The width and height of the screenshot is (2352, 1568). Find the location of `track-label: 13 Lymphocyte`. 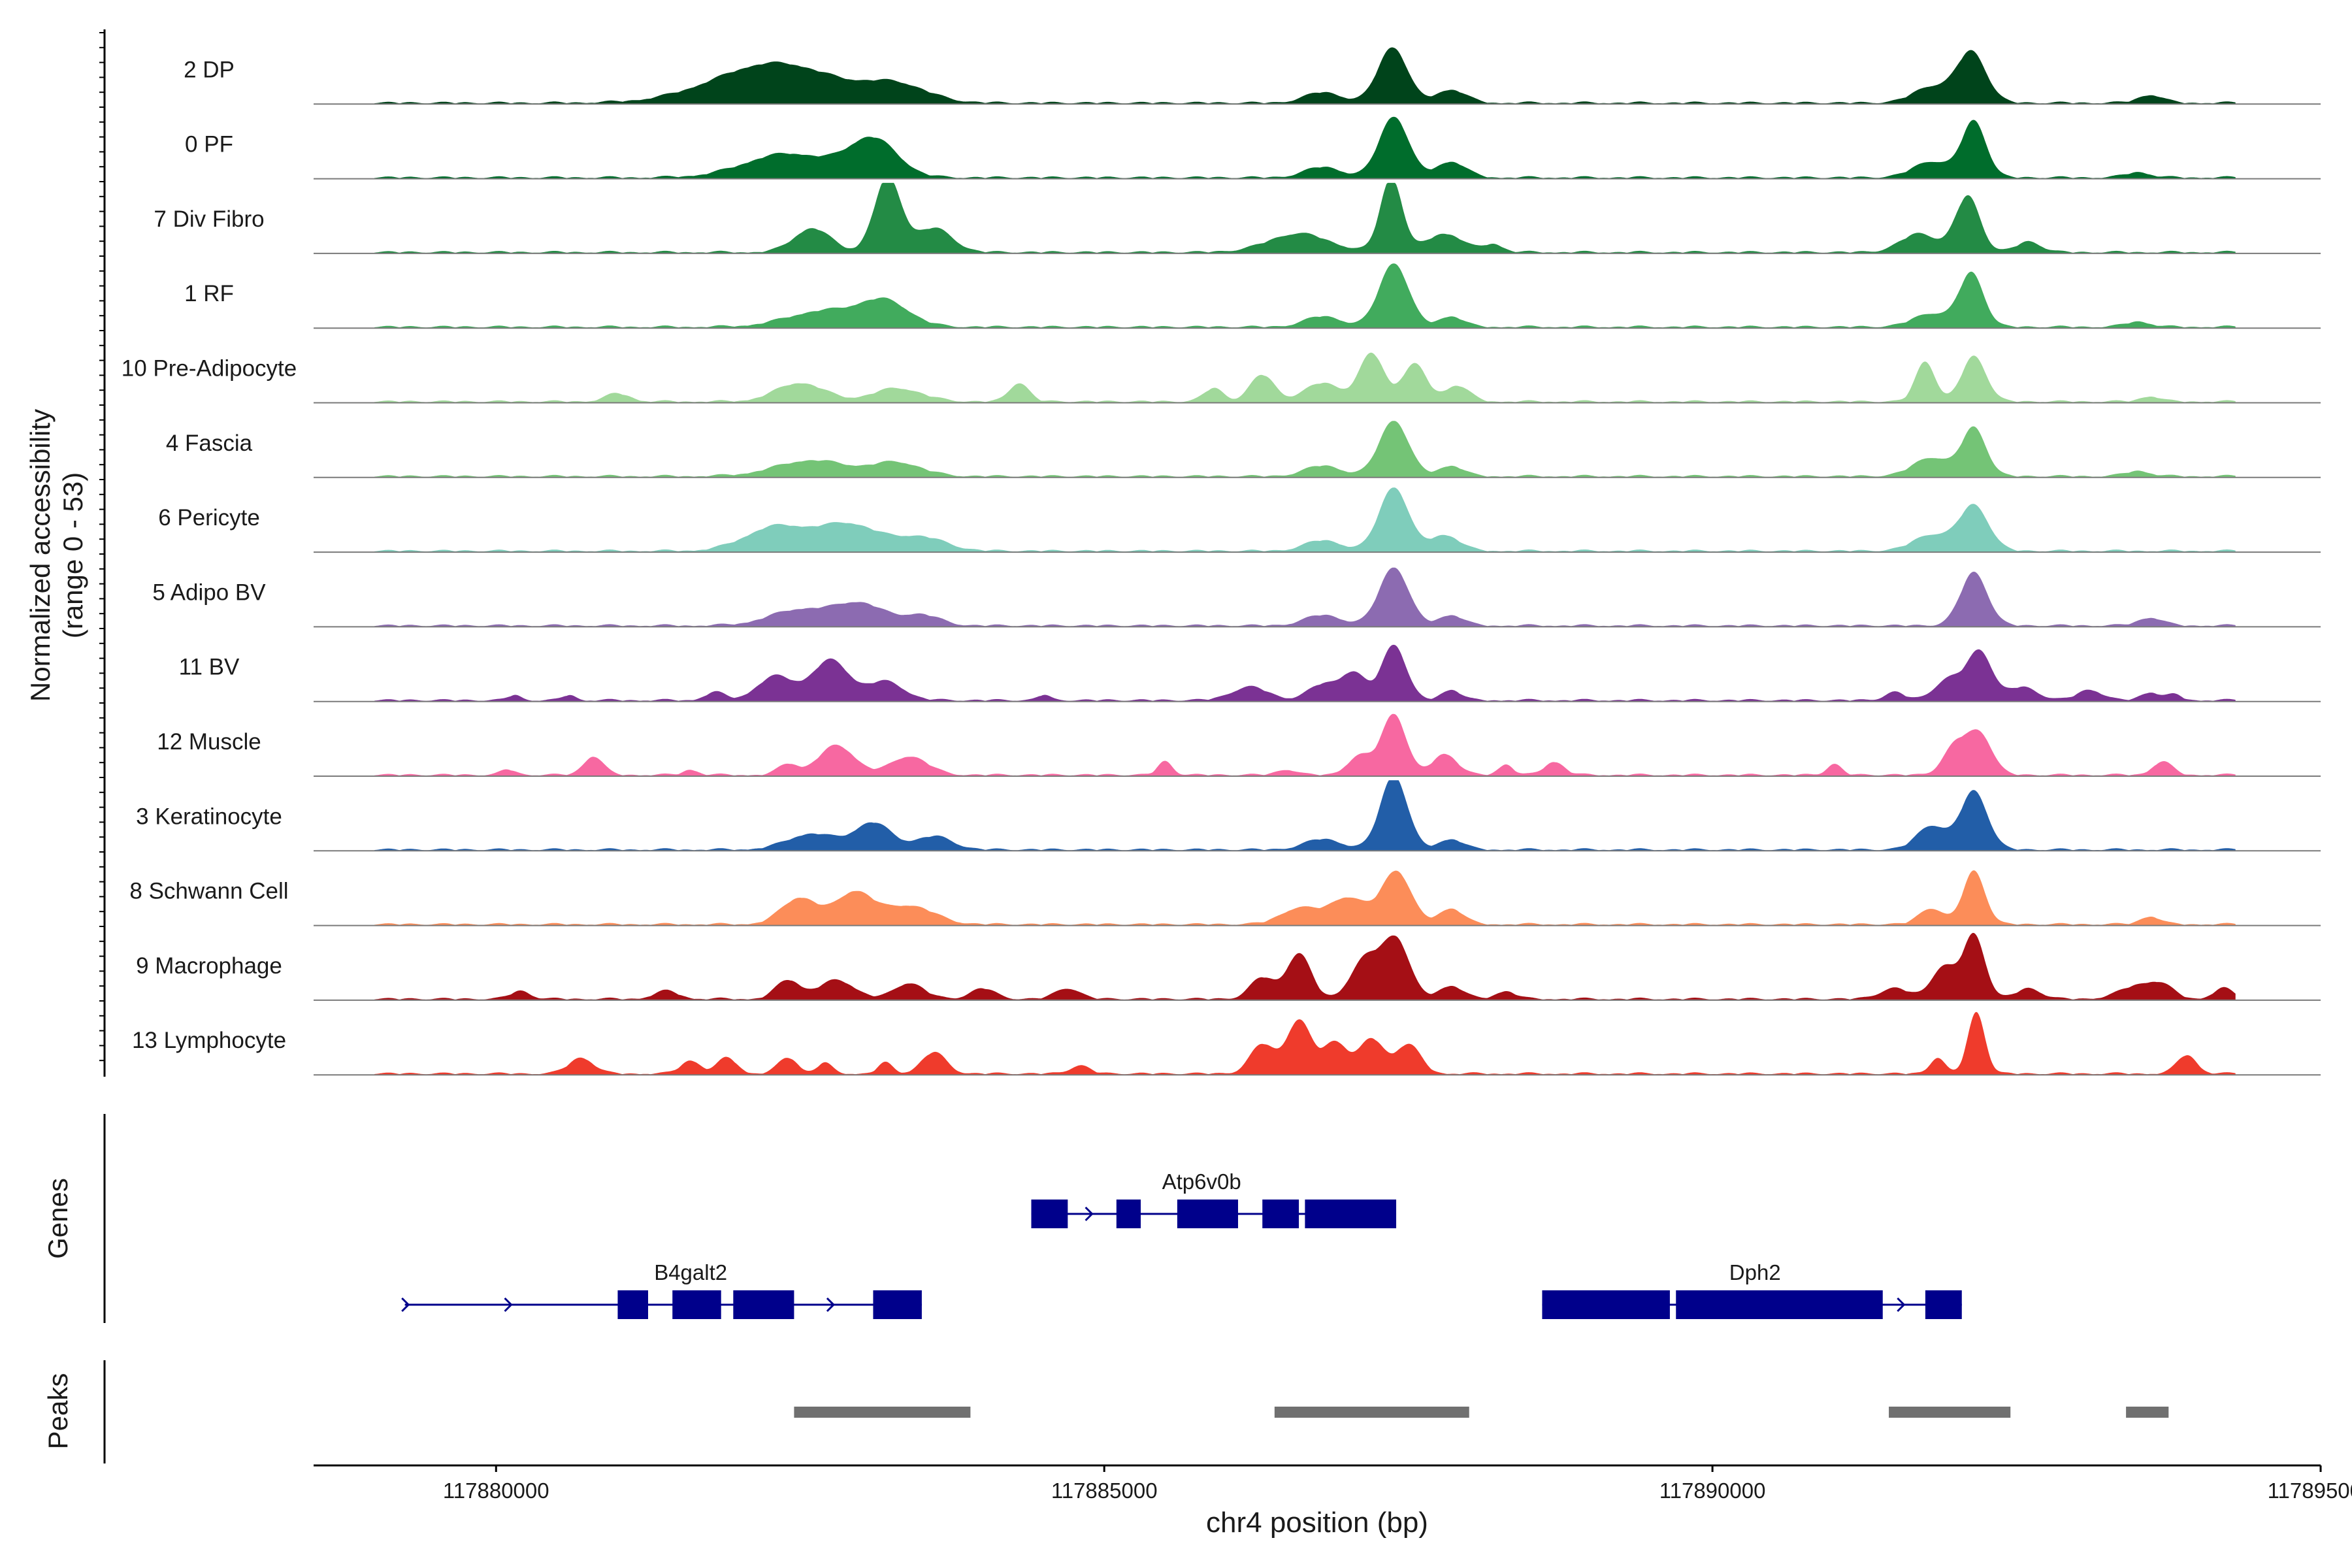

track-label: 13 Lymphocyte is located at coordinates (209, 1040).